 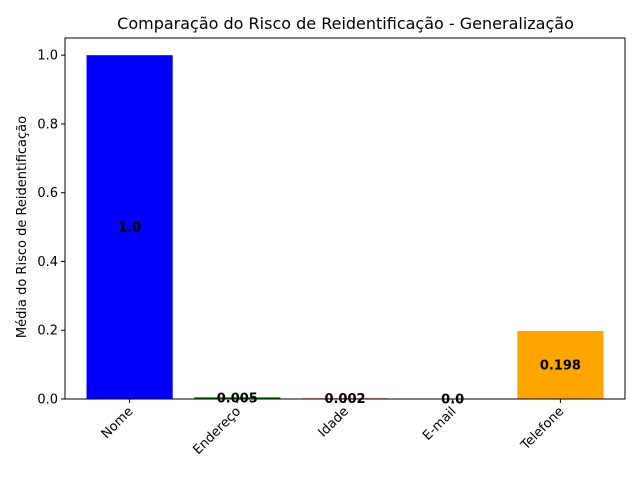 What do you see at coordinates (47, 331) in the screenshot?
I see `y-tick-label: 0.2` at bounding box center [47, 331].